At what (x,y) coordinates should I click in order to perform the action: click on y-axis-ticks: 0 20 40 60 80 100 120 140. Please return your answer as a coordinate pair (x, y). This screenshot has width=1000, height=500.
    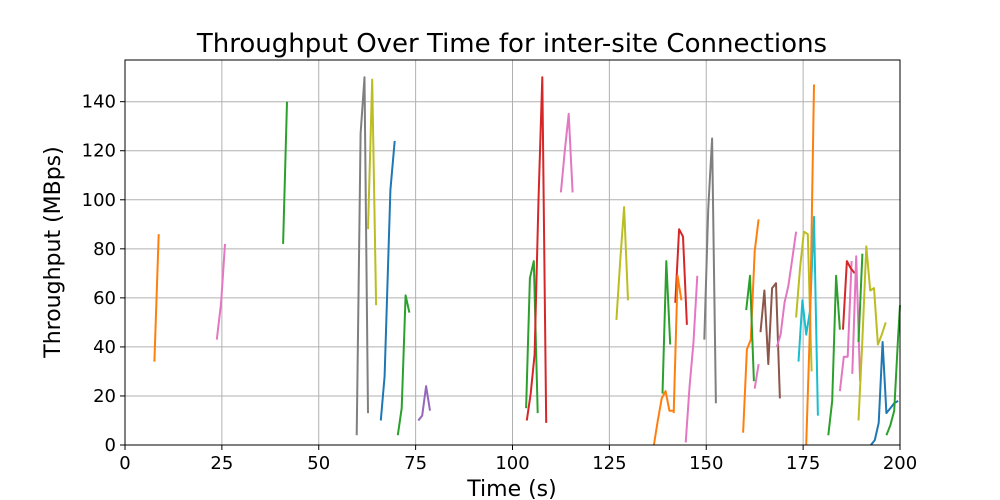
    Looking at the image, I should click on (103, 274).